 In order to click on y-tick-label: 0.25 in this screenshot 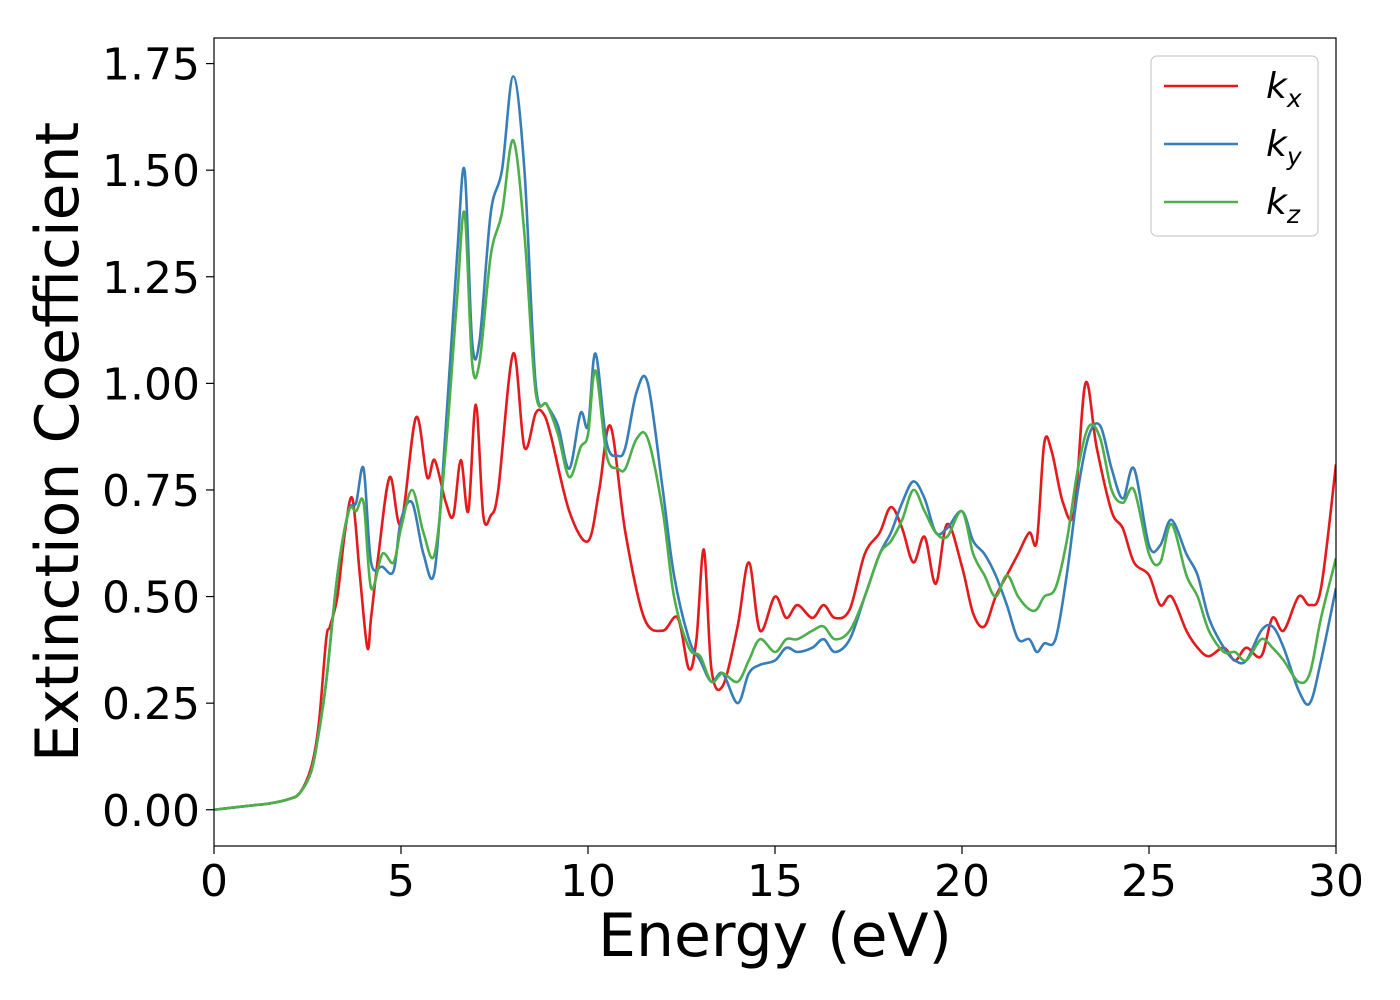, I will do `click(151, 704)`.